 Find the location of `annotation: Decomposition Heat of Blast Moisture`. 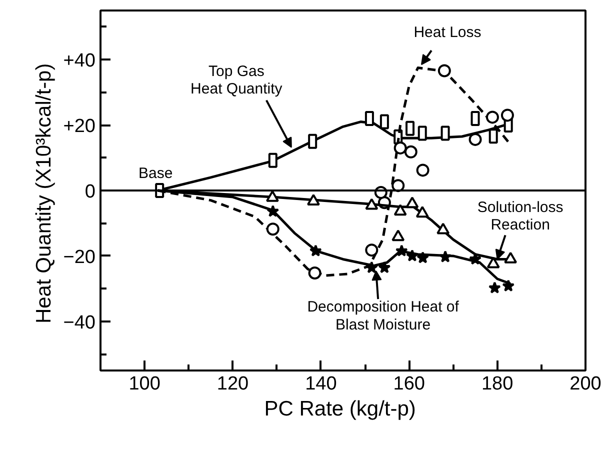

annotation: Decomposition Heat of Blast Moisture is located at coordinates (383, 316).